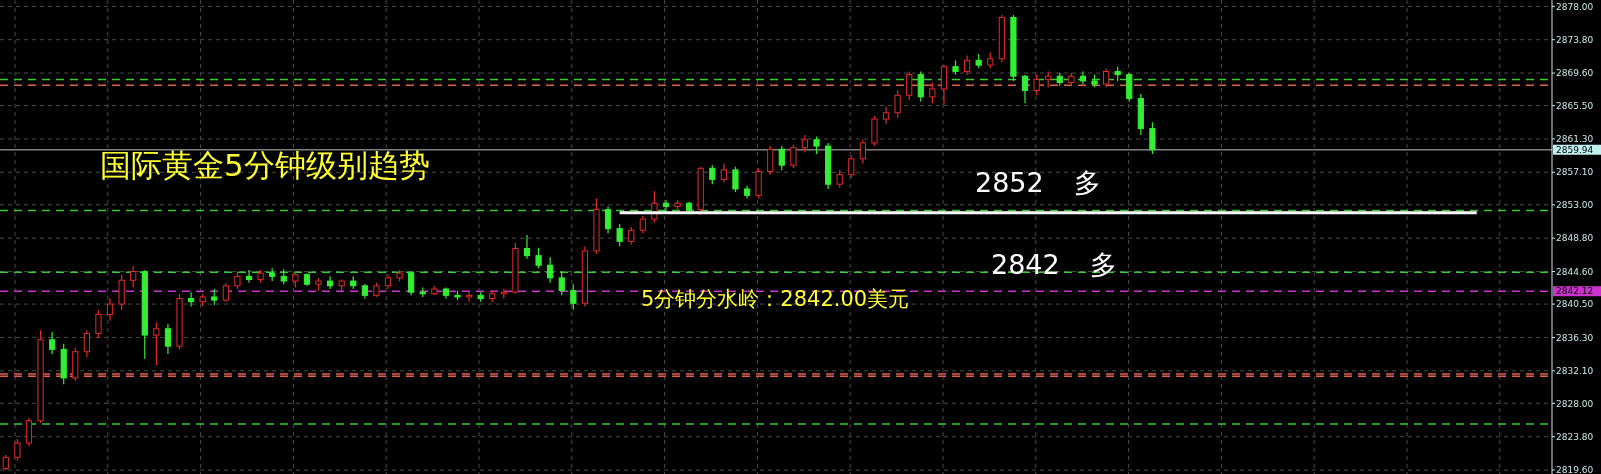  What do you see at coordinates (1575, 6) in the screenshot?
I see `y-tick-label: 2878.00` at bounding box center [1575, 6].